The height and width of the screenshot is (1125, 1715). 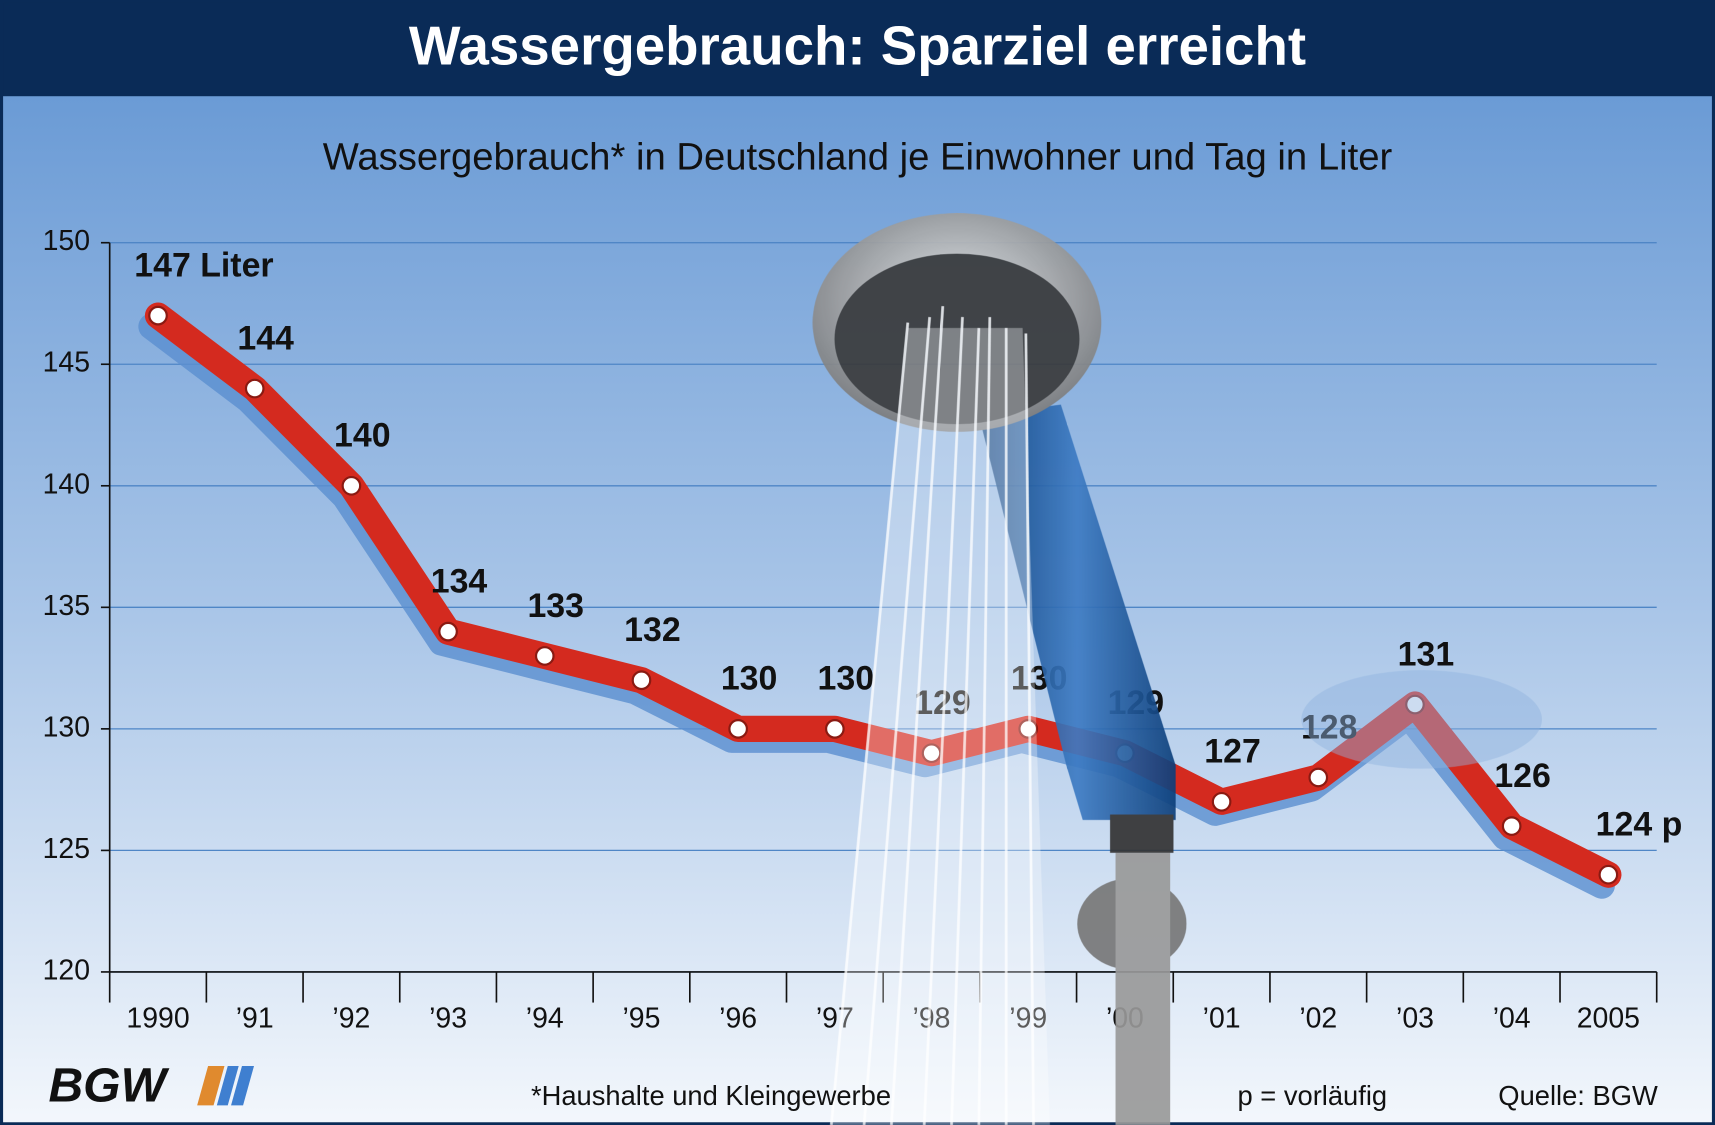 I want to click on footnote: *Haushalte und Kleingewerbe, so click(x=711, y=1095).